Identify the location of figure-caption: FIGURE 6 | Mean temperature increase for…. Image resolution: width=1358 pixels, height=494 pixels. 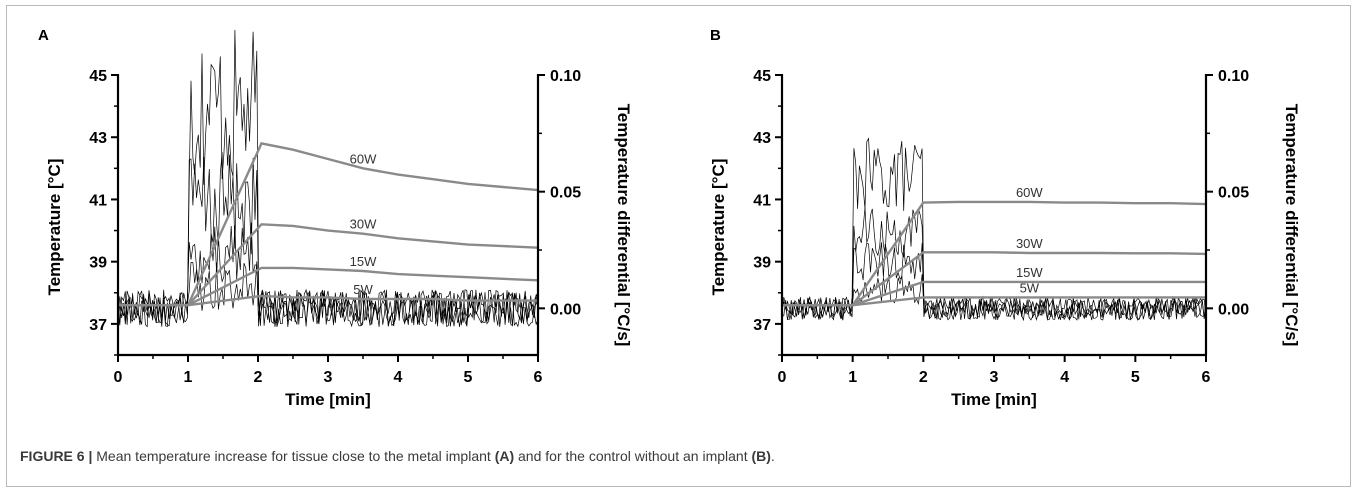
(397, 456).